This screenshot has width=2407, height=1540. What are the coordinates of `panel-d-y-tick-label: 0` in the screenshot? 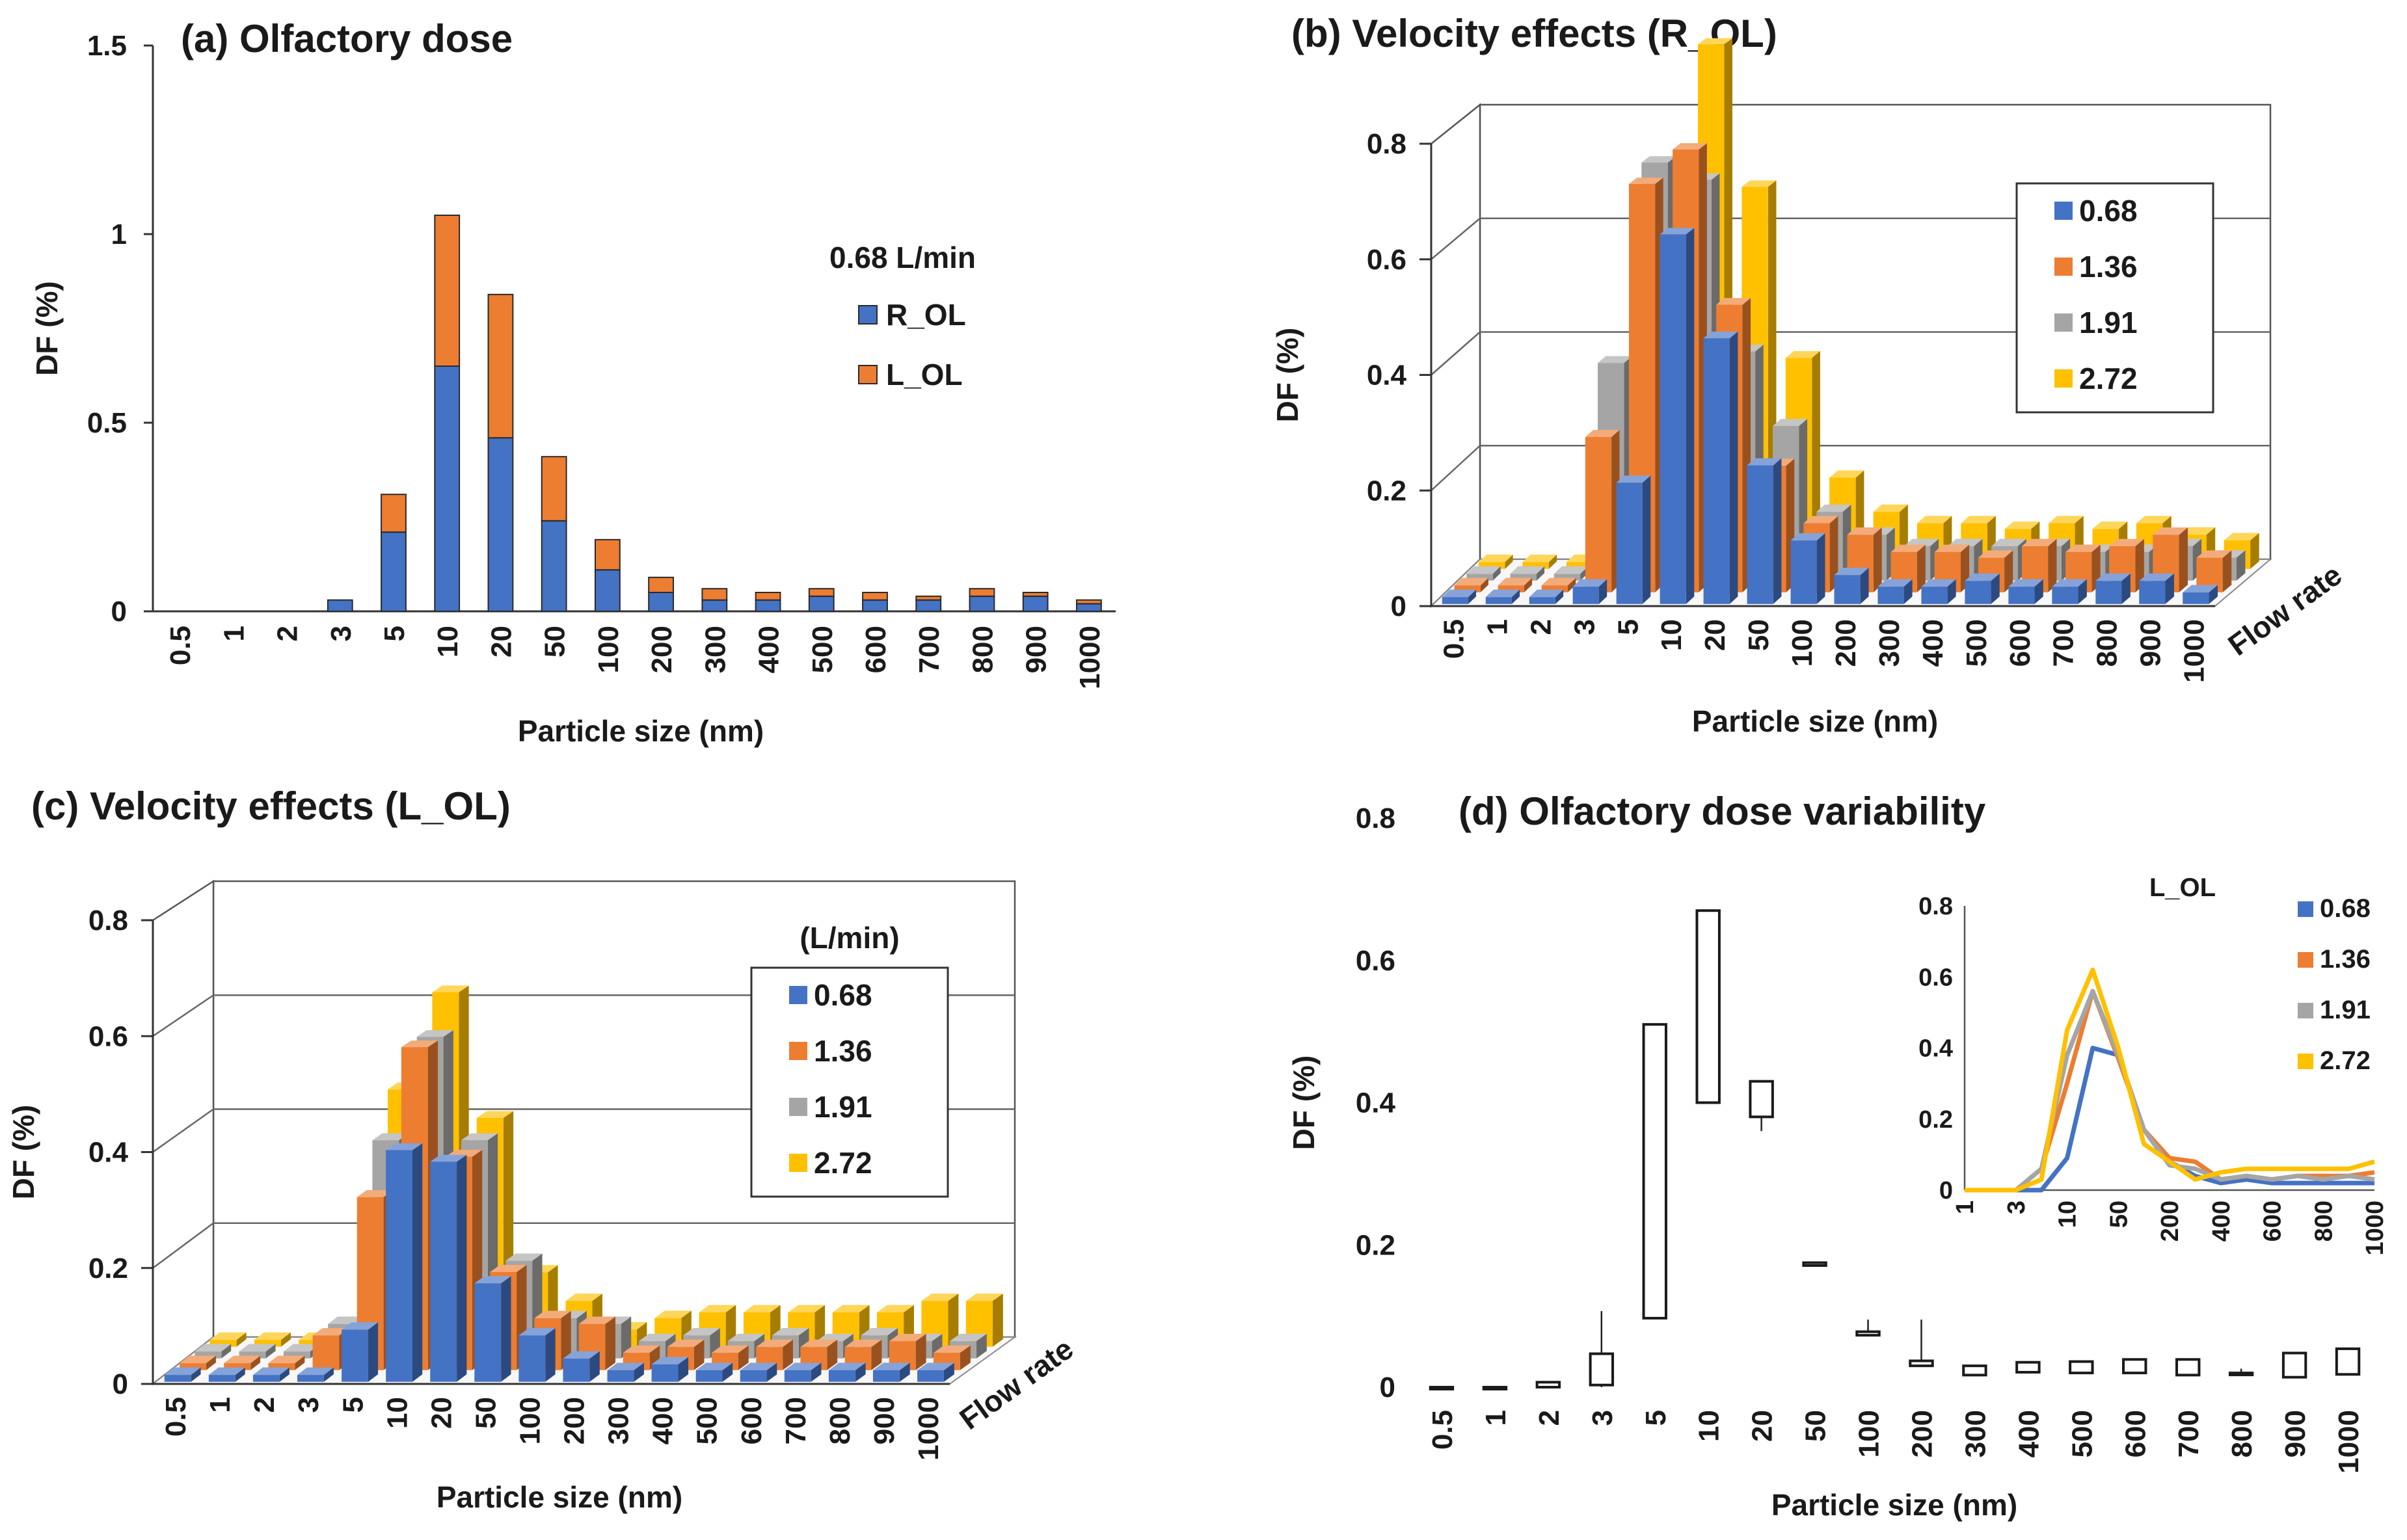 It's located at (1388, 1388).